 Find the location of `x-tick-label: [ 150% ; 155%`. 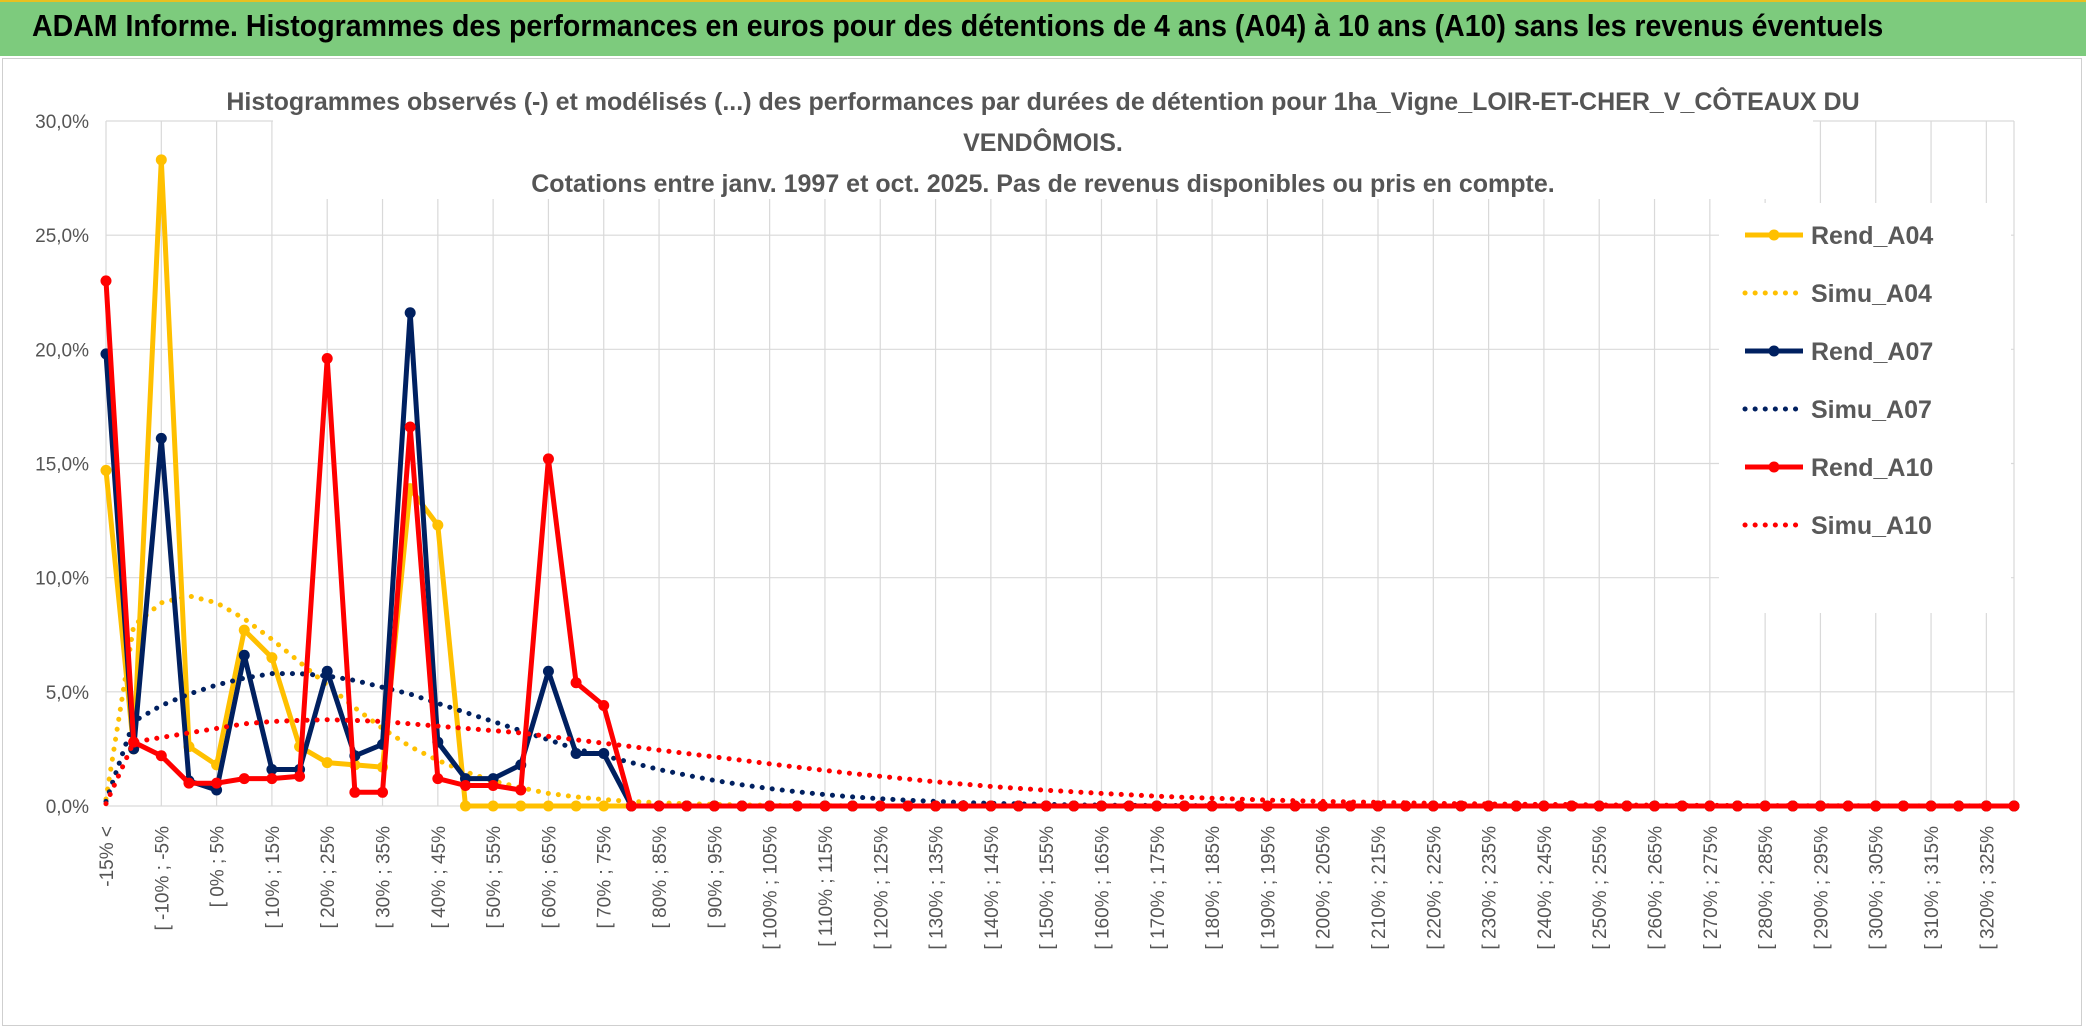

x-tick-label: [ 150% ; 155% is located at coordinates (1047, 888).